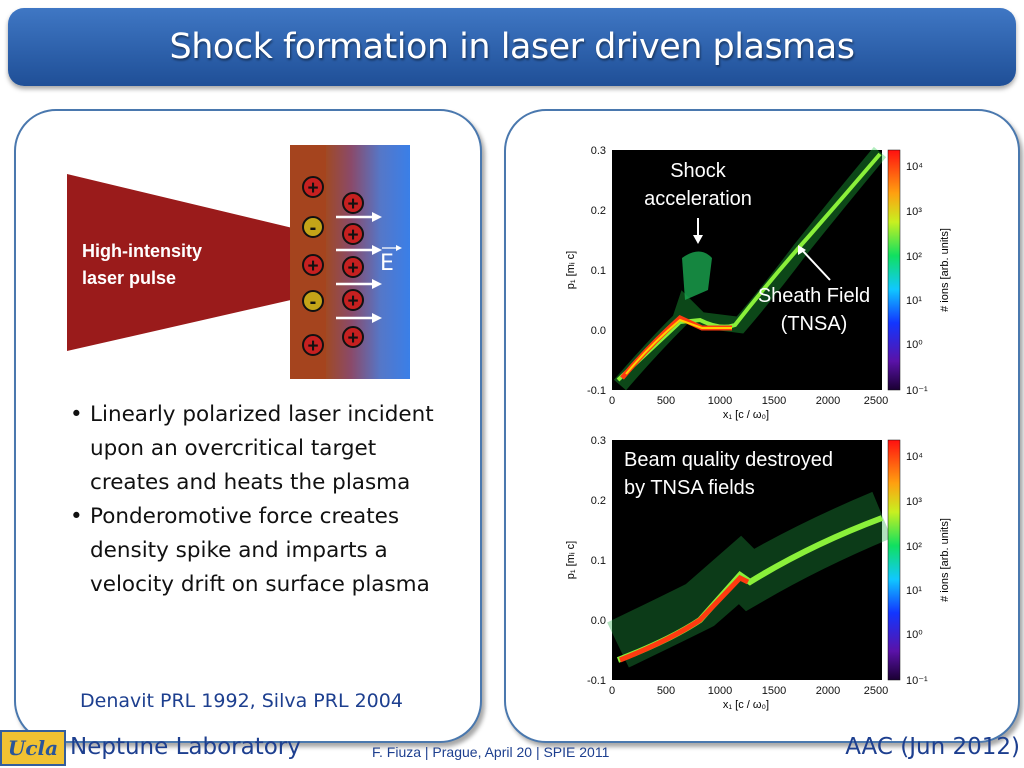 This screenshot has width=1024, height=768. Describe the element at coordinates (185, 747) in the screenshot. I see `footer-lab-name: Neptune Laboratory` at that location.